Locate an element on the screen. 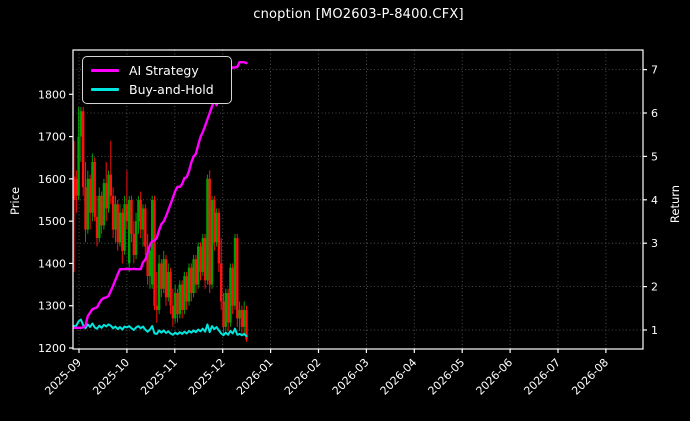 Image resolution: width=690 pixels, height=421 pixels. legend-item-buy-and-hold: Buy-and-Hold is located at coordinates (157, 89).